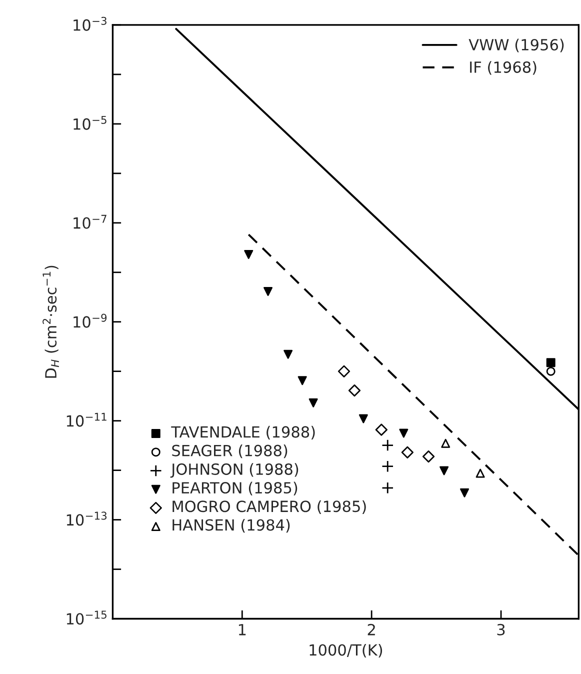  What do you see at coordinates (90, 123) in the screenshot?
I see `y-tick-label: 10$^{−5}$` at bounding box center [90, 123].